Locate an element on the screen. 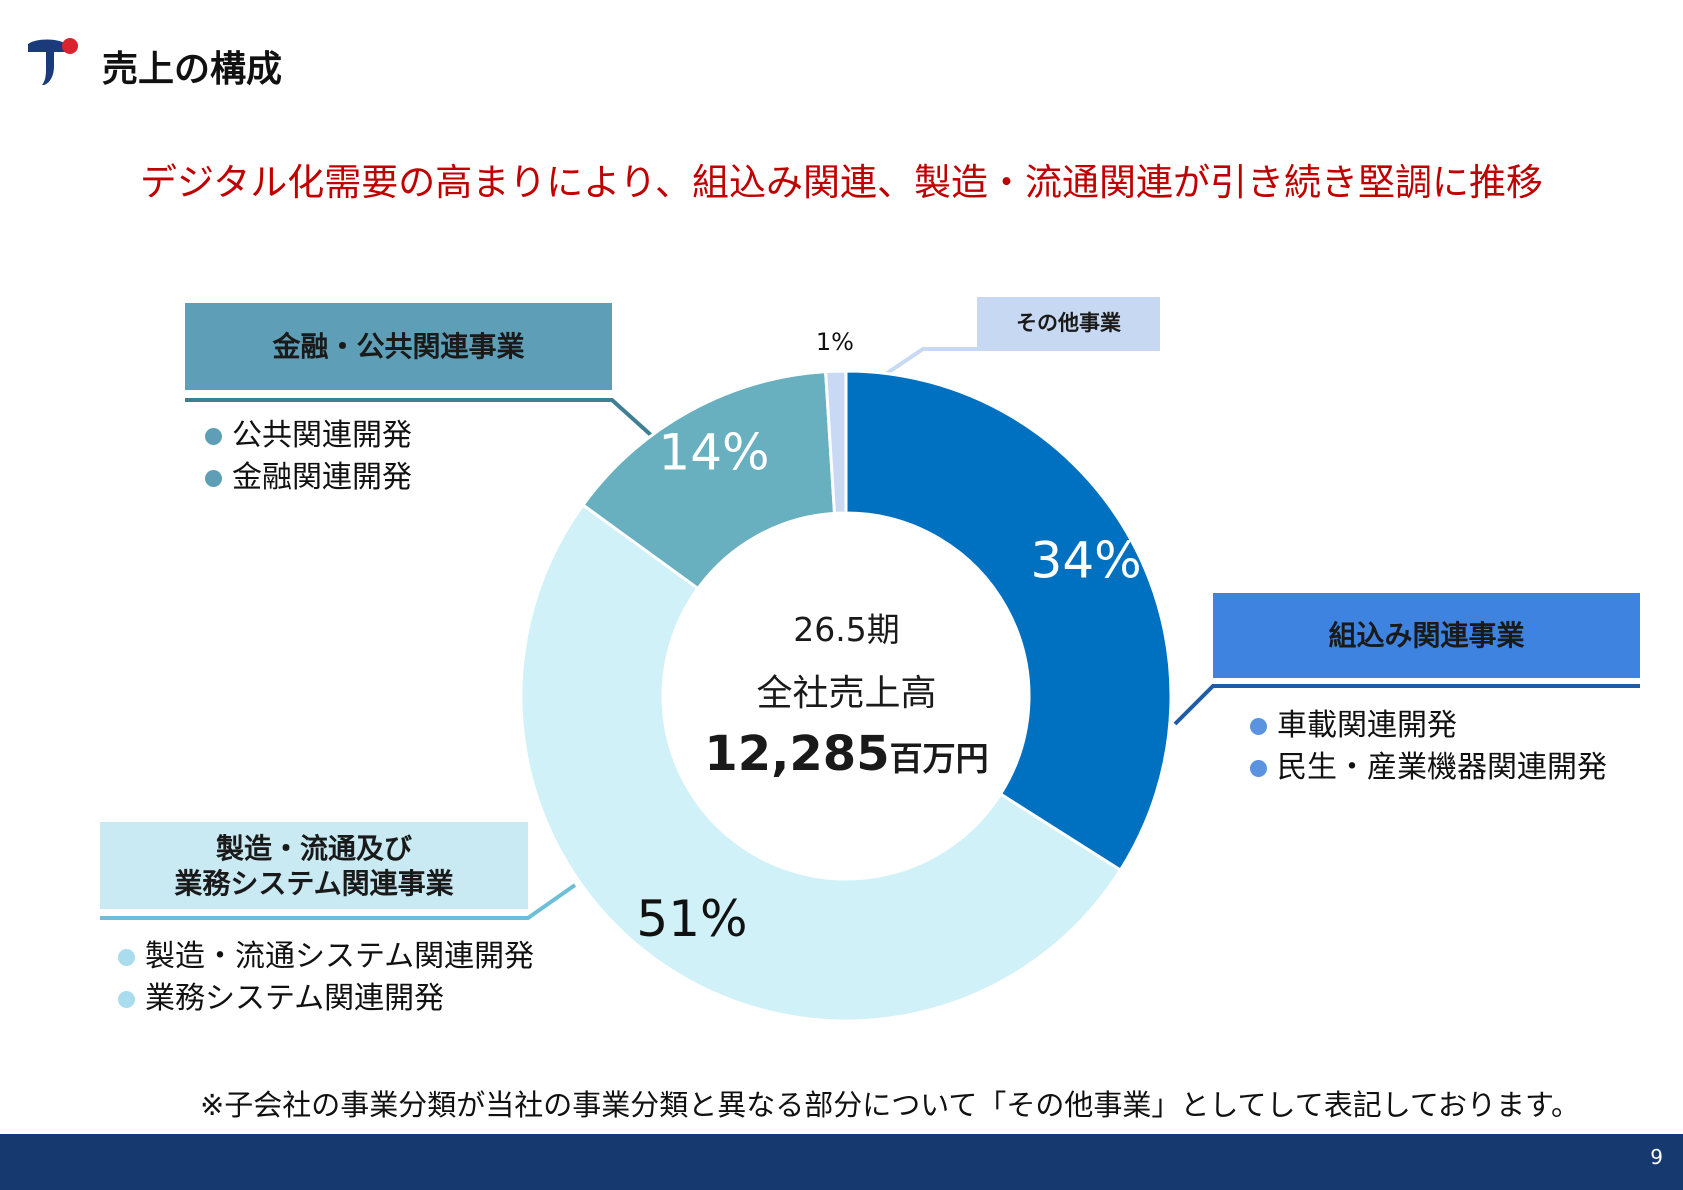 The height and width of the screenshot is (1190, 1683). mfg-items: 製造・流通システム関連開発 業務システム関連開発 is located at coordinates (326, 978).